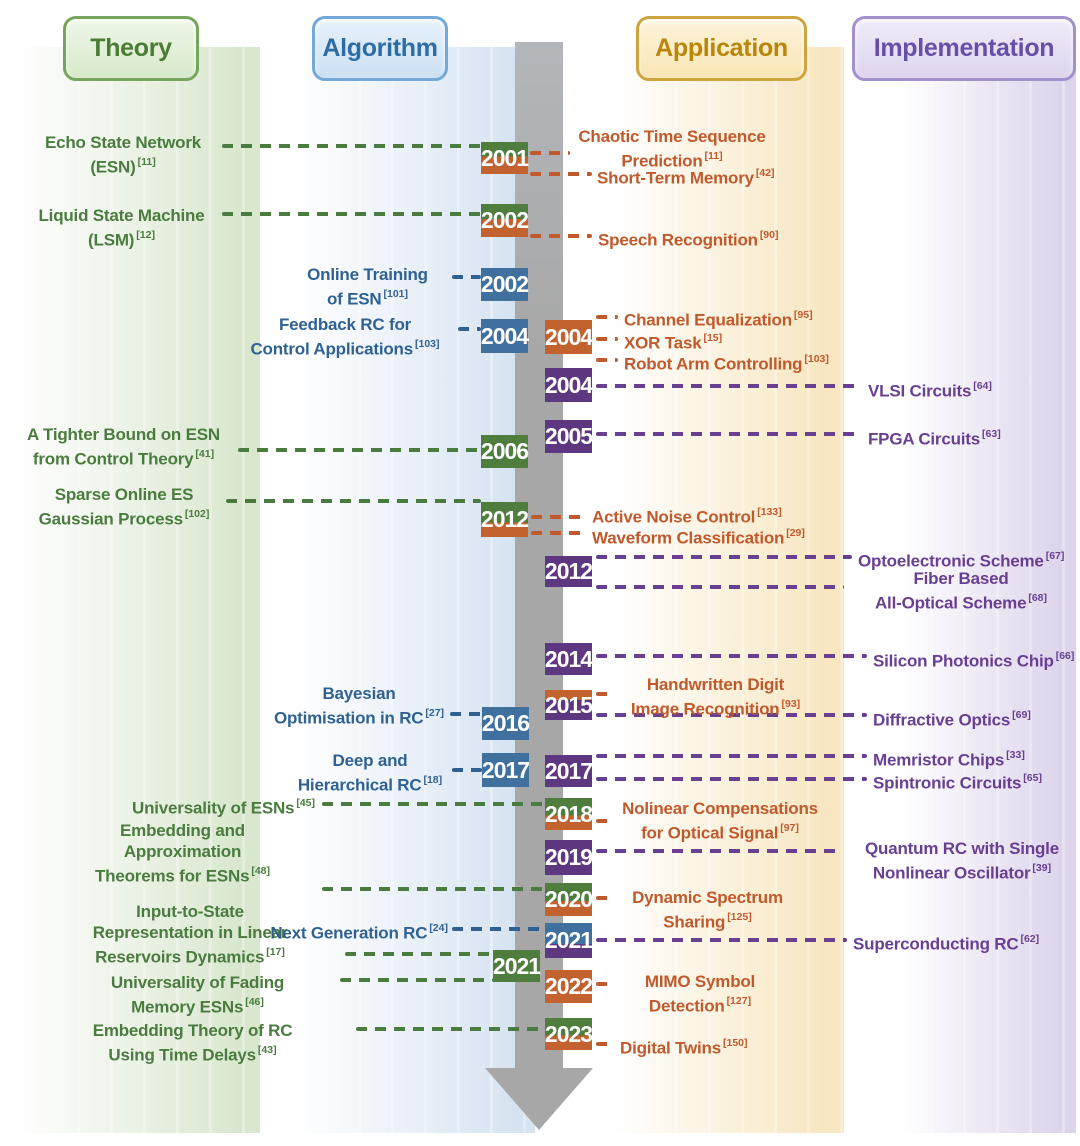  I want to click on label-echo-state-network: Echo State Network (ESN) [11], so click(123, 155).